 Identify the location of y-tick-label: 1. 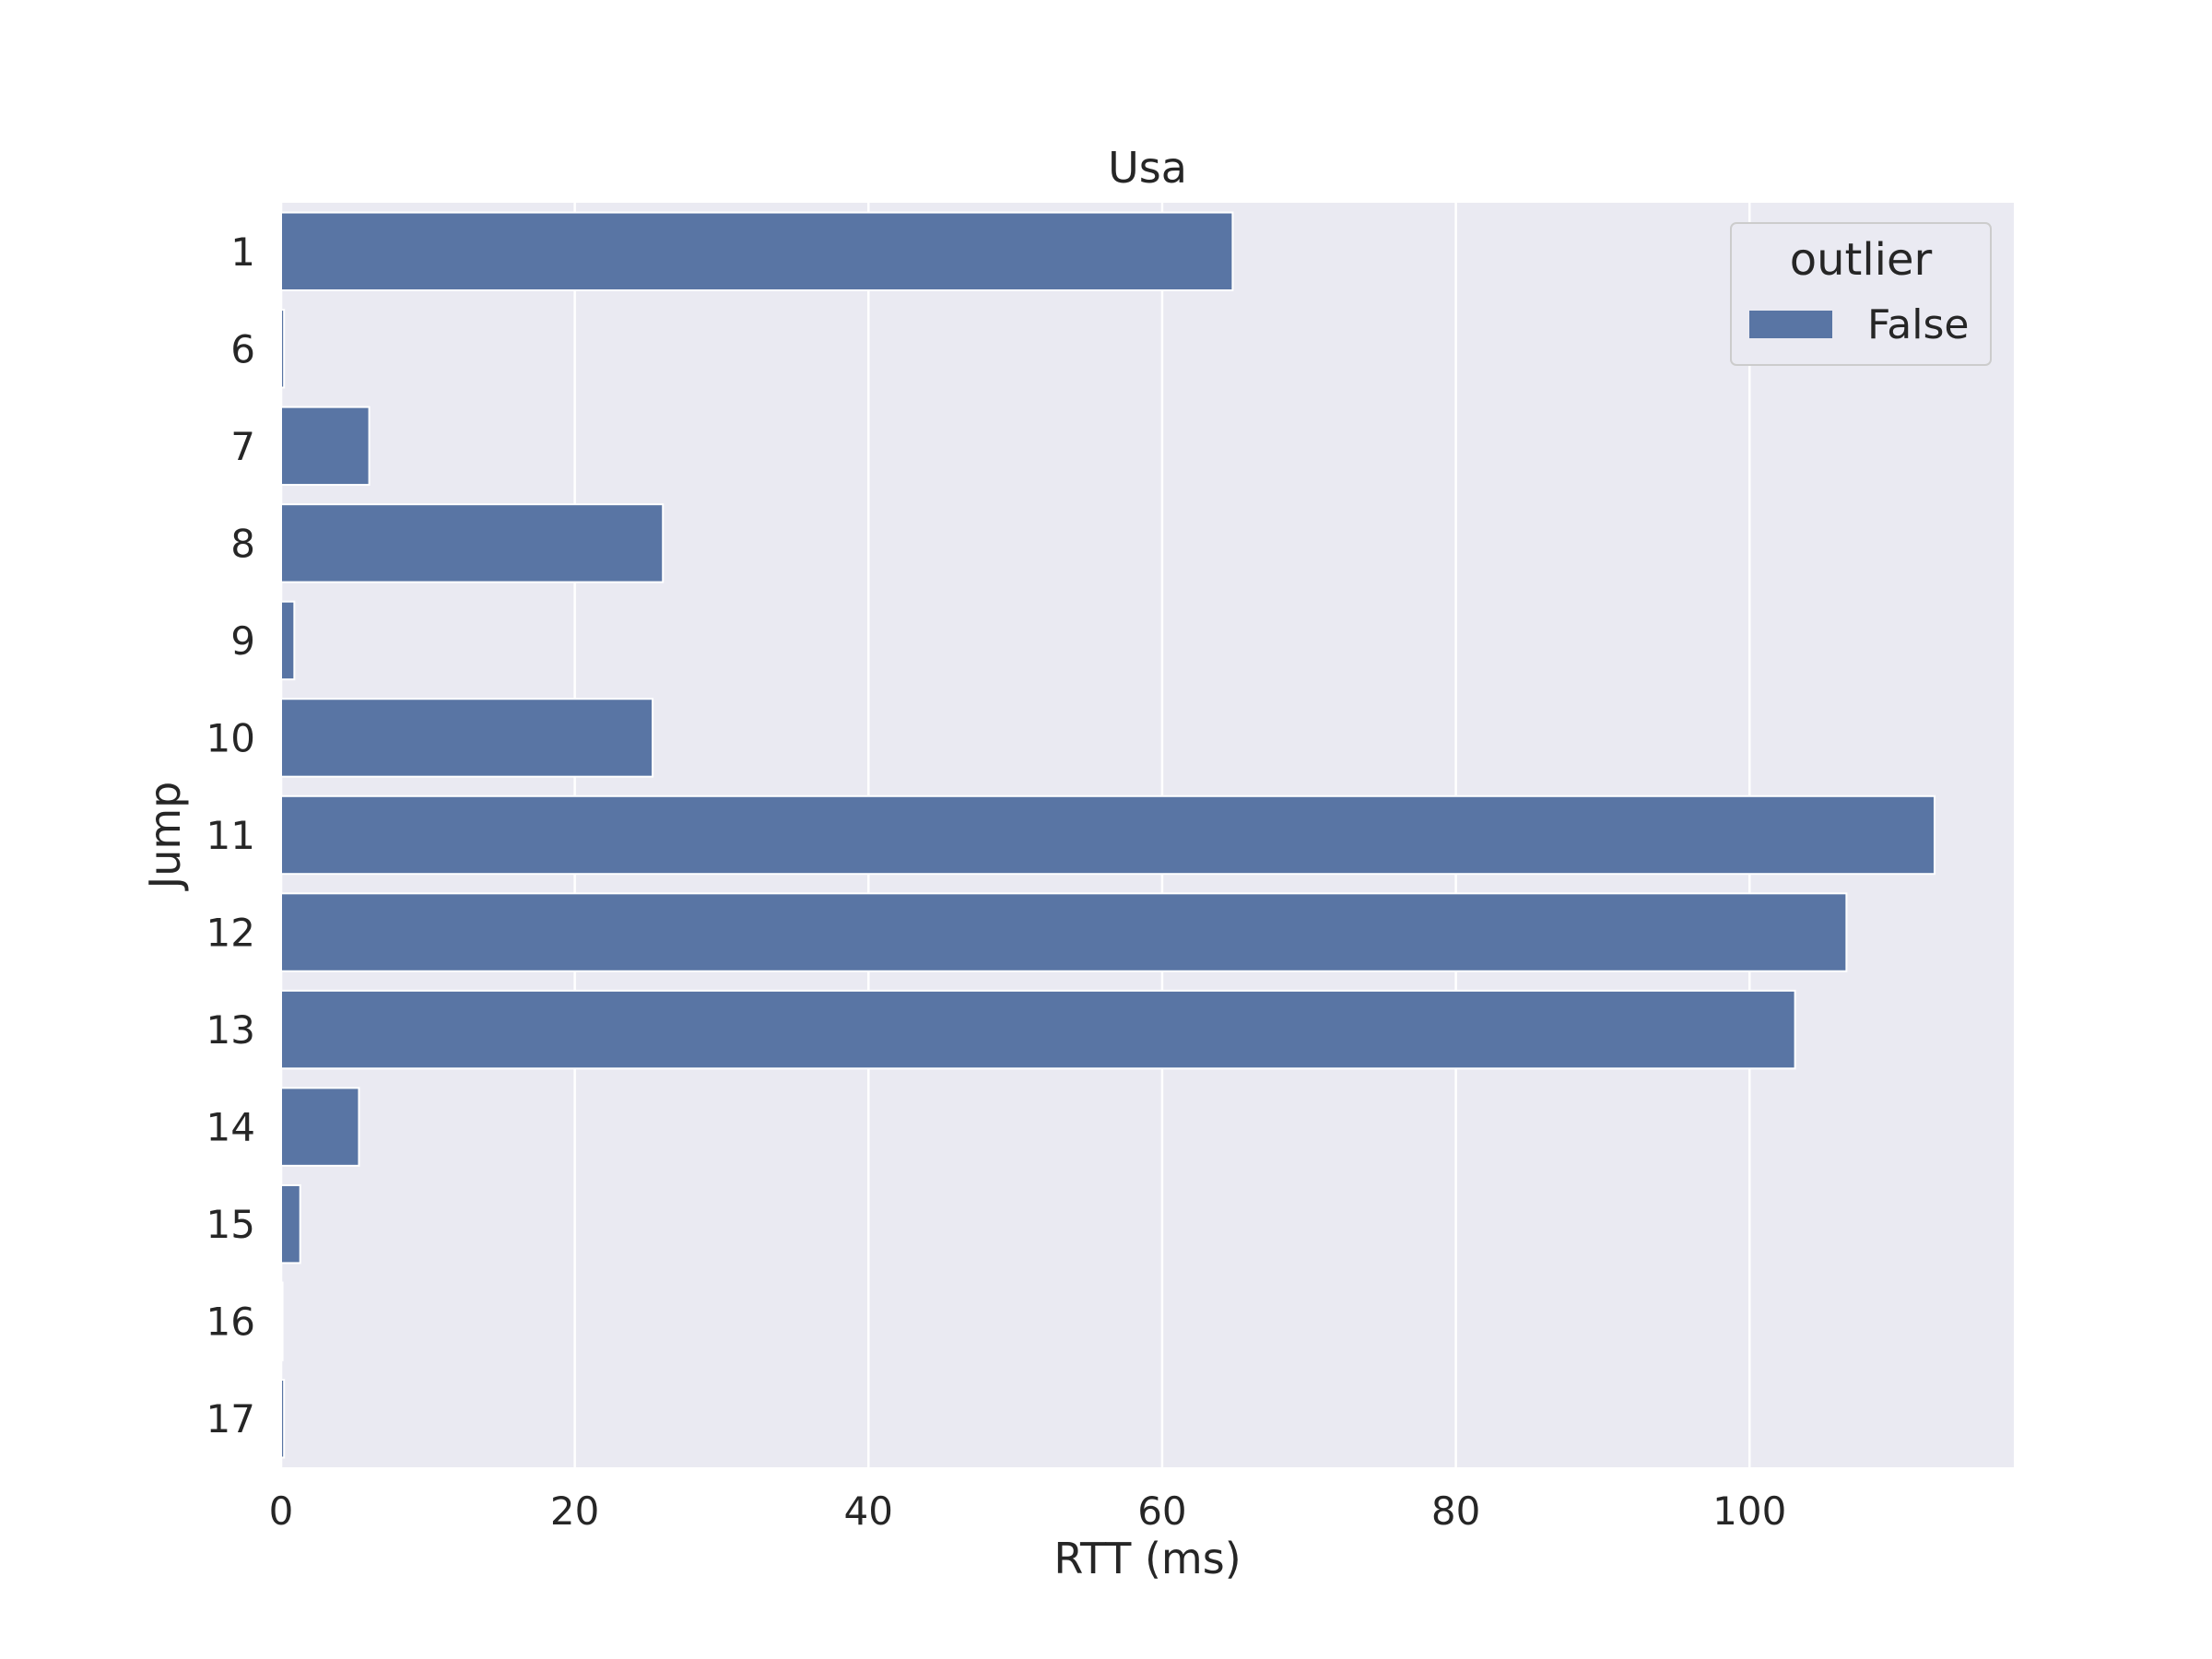
(242, 252).